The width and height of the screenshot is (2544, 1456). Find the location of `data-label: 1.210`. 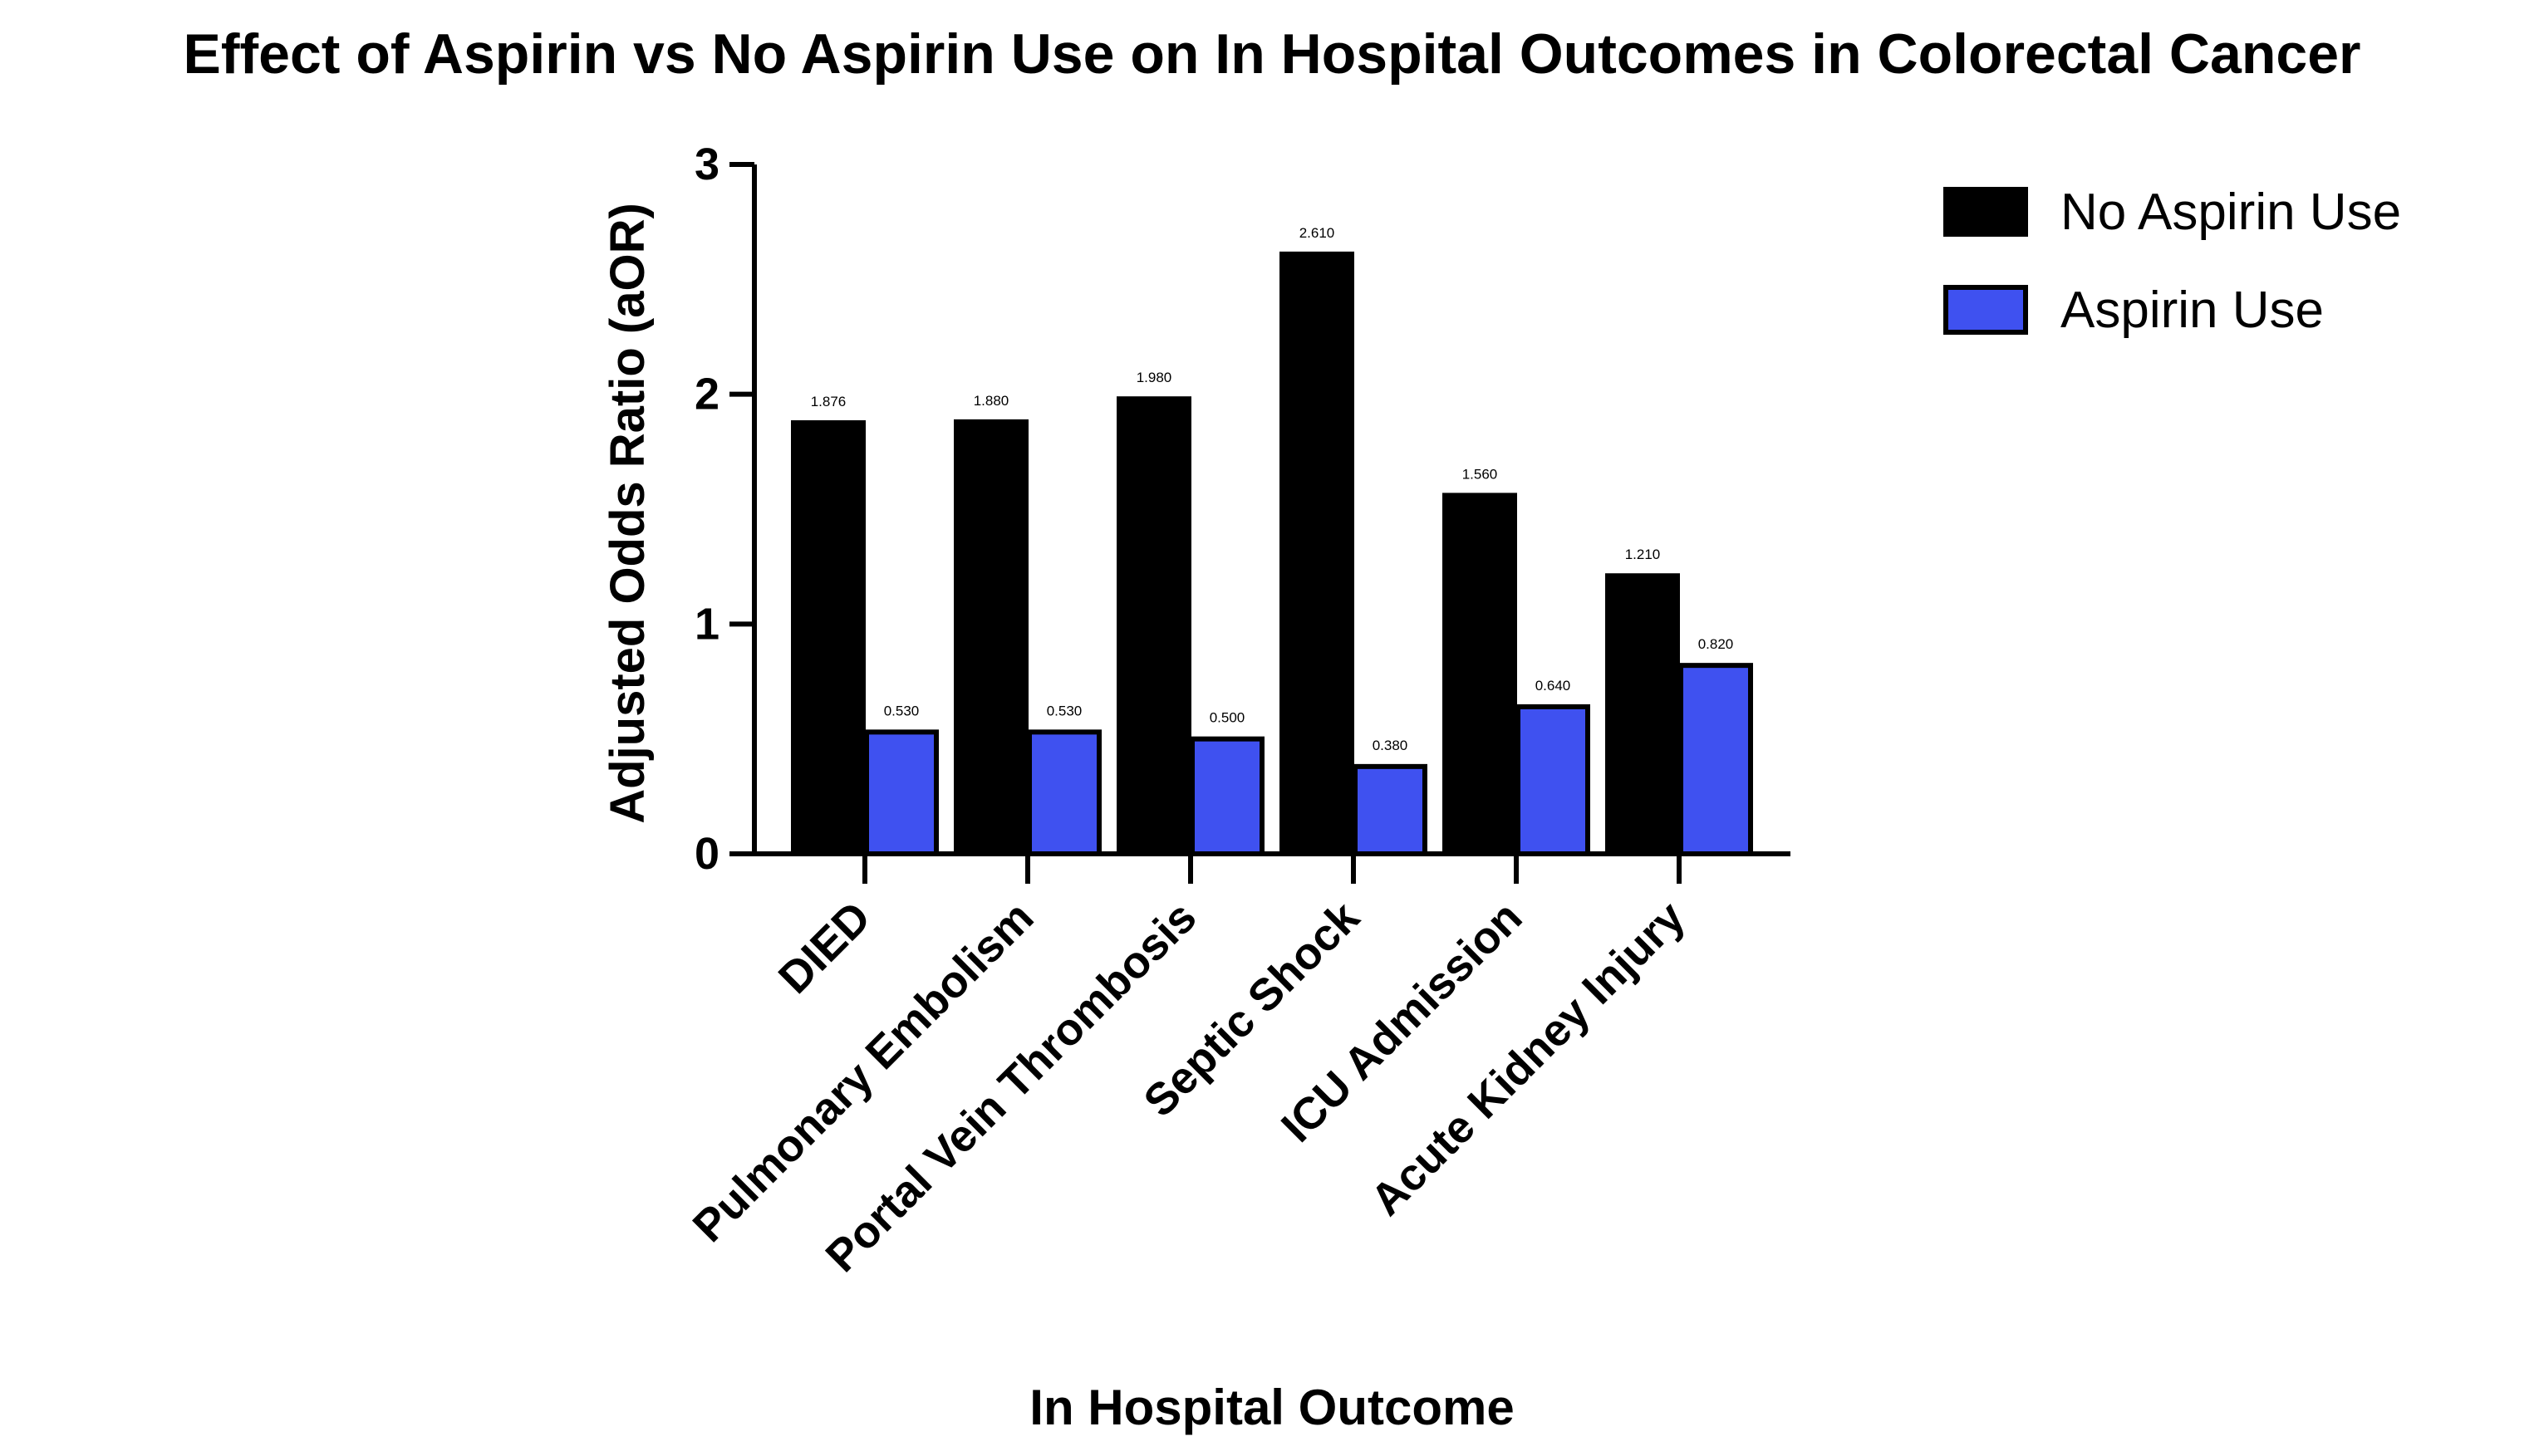

data-label: 1.210 is located at coordinates (1643, 554).